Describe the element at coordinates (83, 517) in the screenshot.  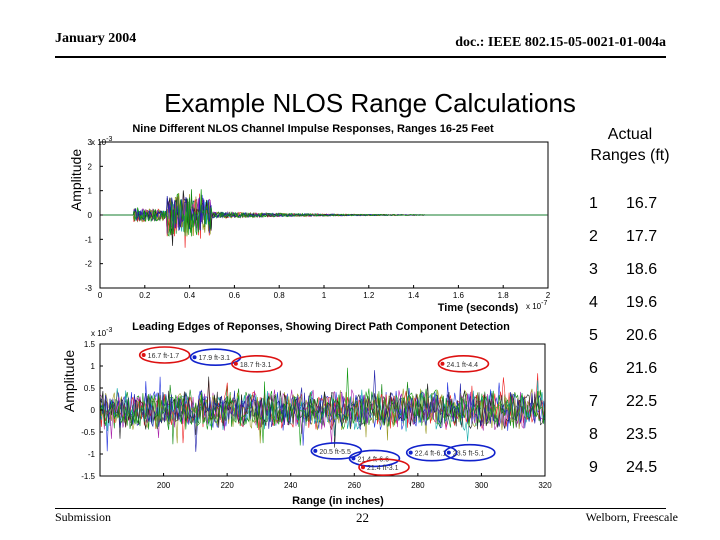
I see `footer-submission: Submission` at that location.